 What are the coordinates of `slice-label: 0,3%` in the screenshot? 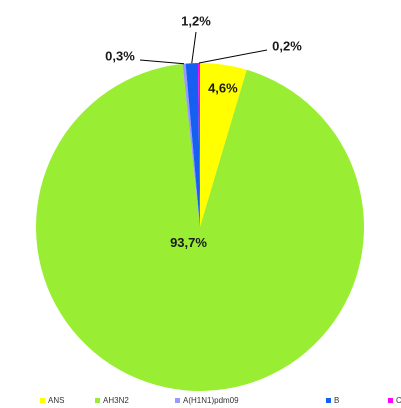 It's located at (120, 55).